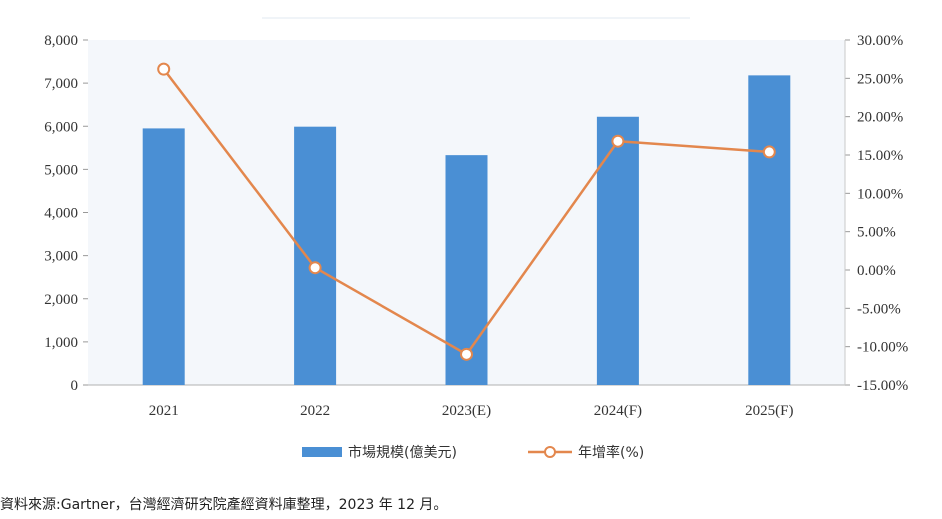 This screenshot has width=942, height=519. I want to click on legend-line-marker, so click(550, 452).